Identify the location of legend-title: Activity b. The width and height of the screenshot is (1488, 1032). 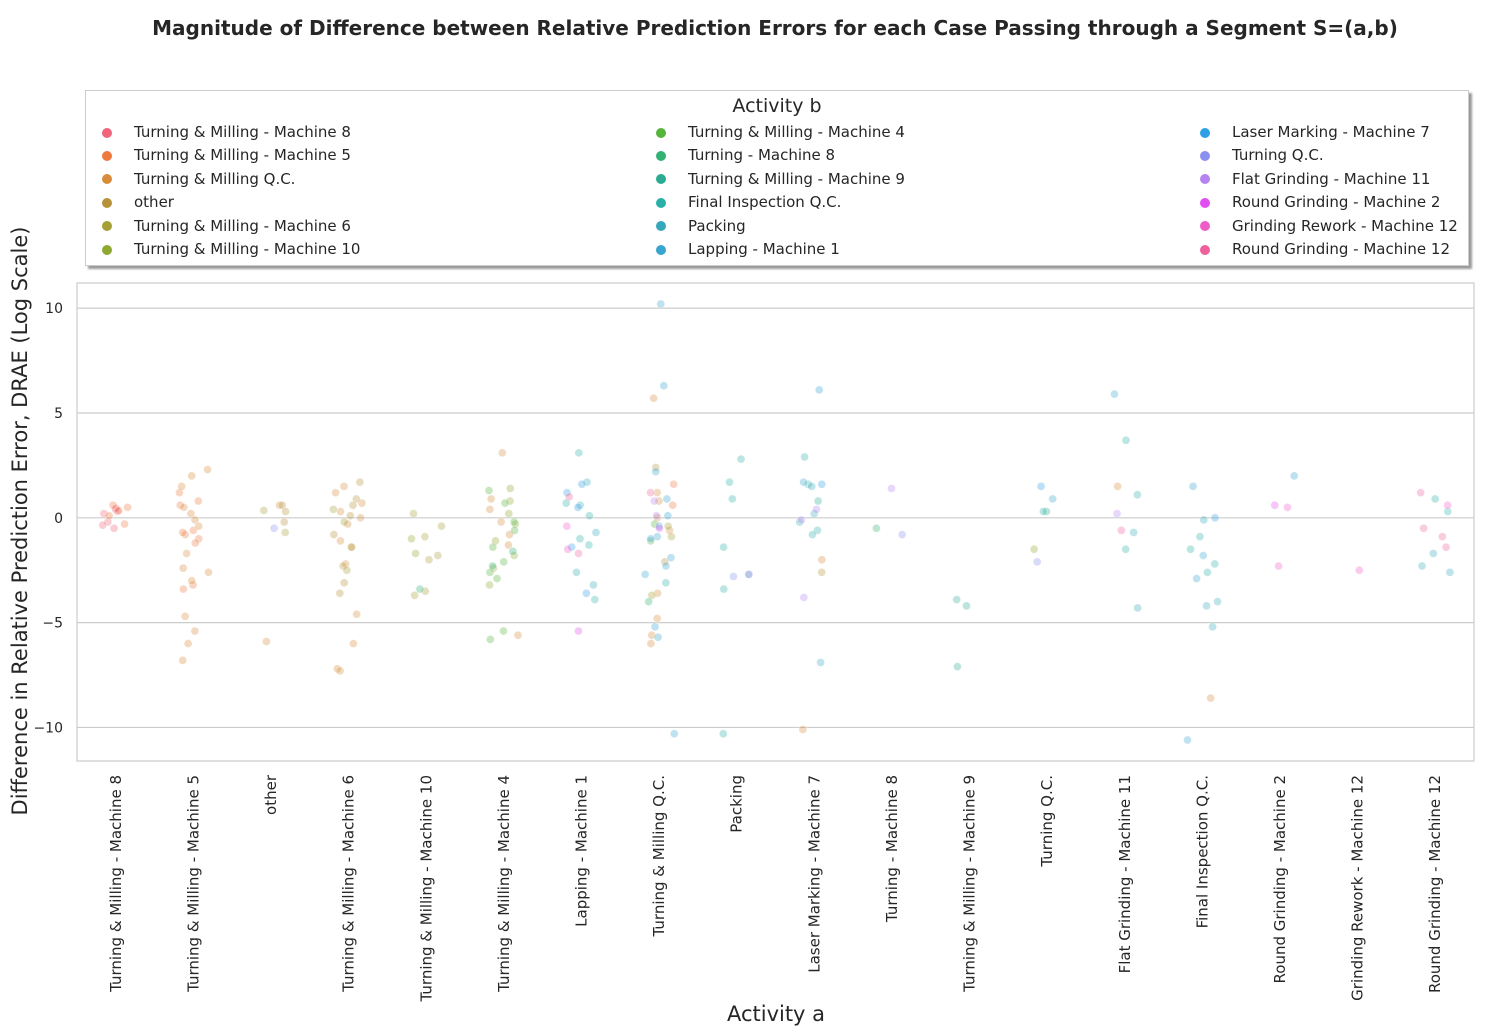
(777, 106).